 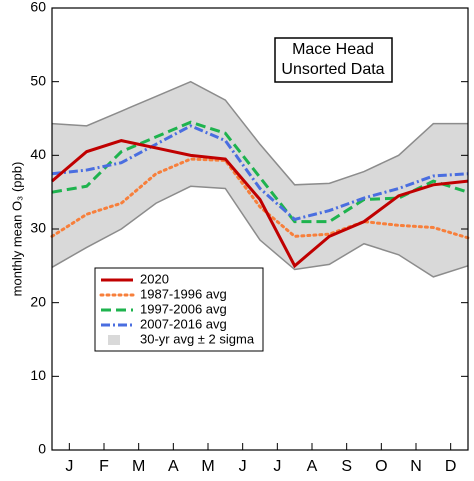 I want to click on y-tick-label: 30, so click(x=38, y=228).